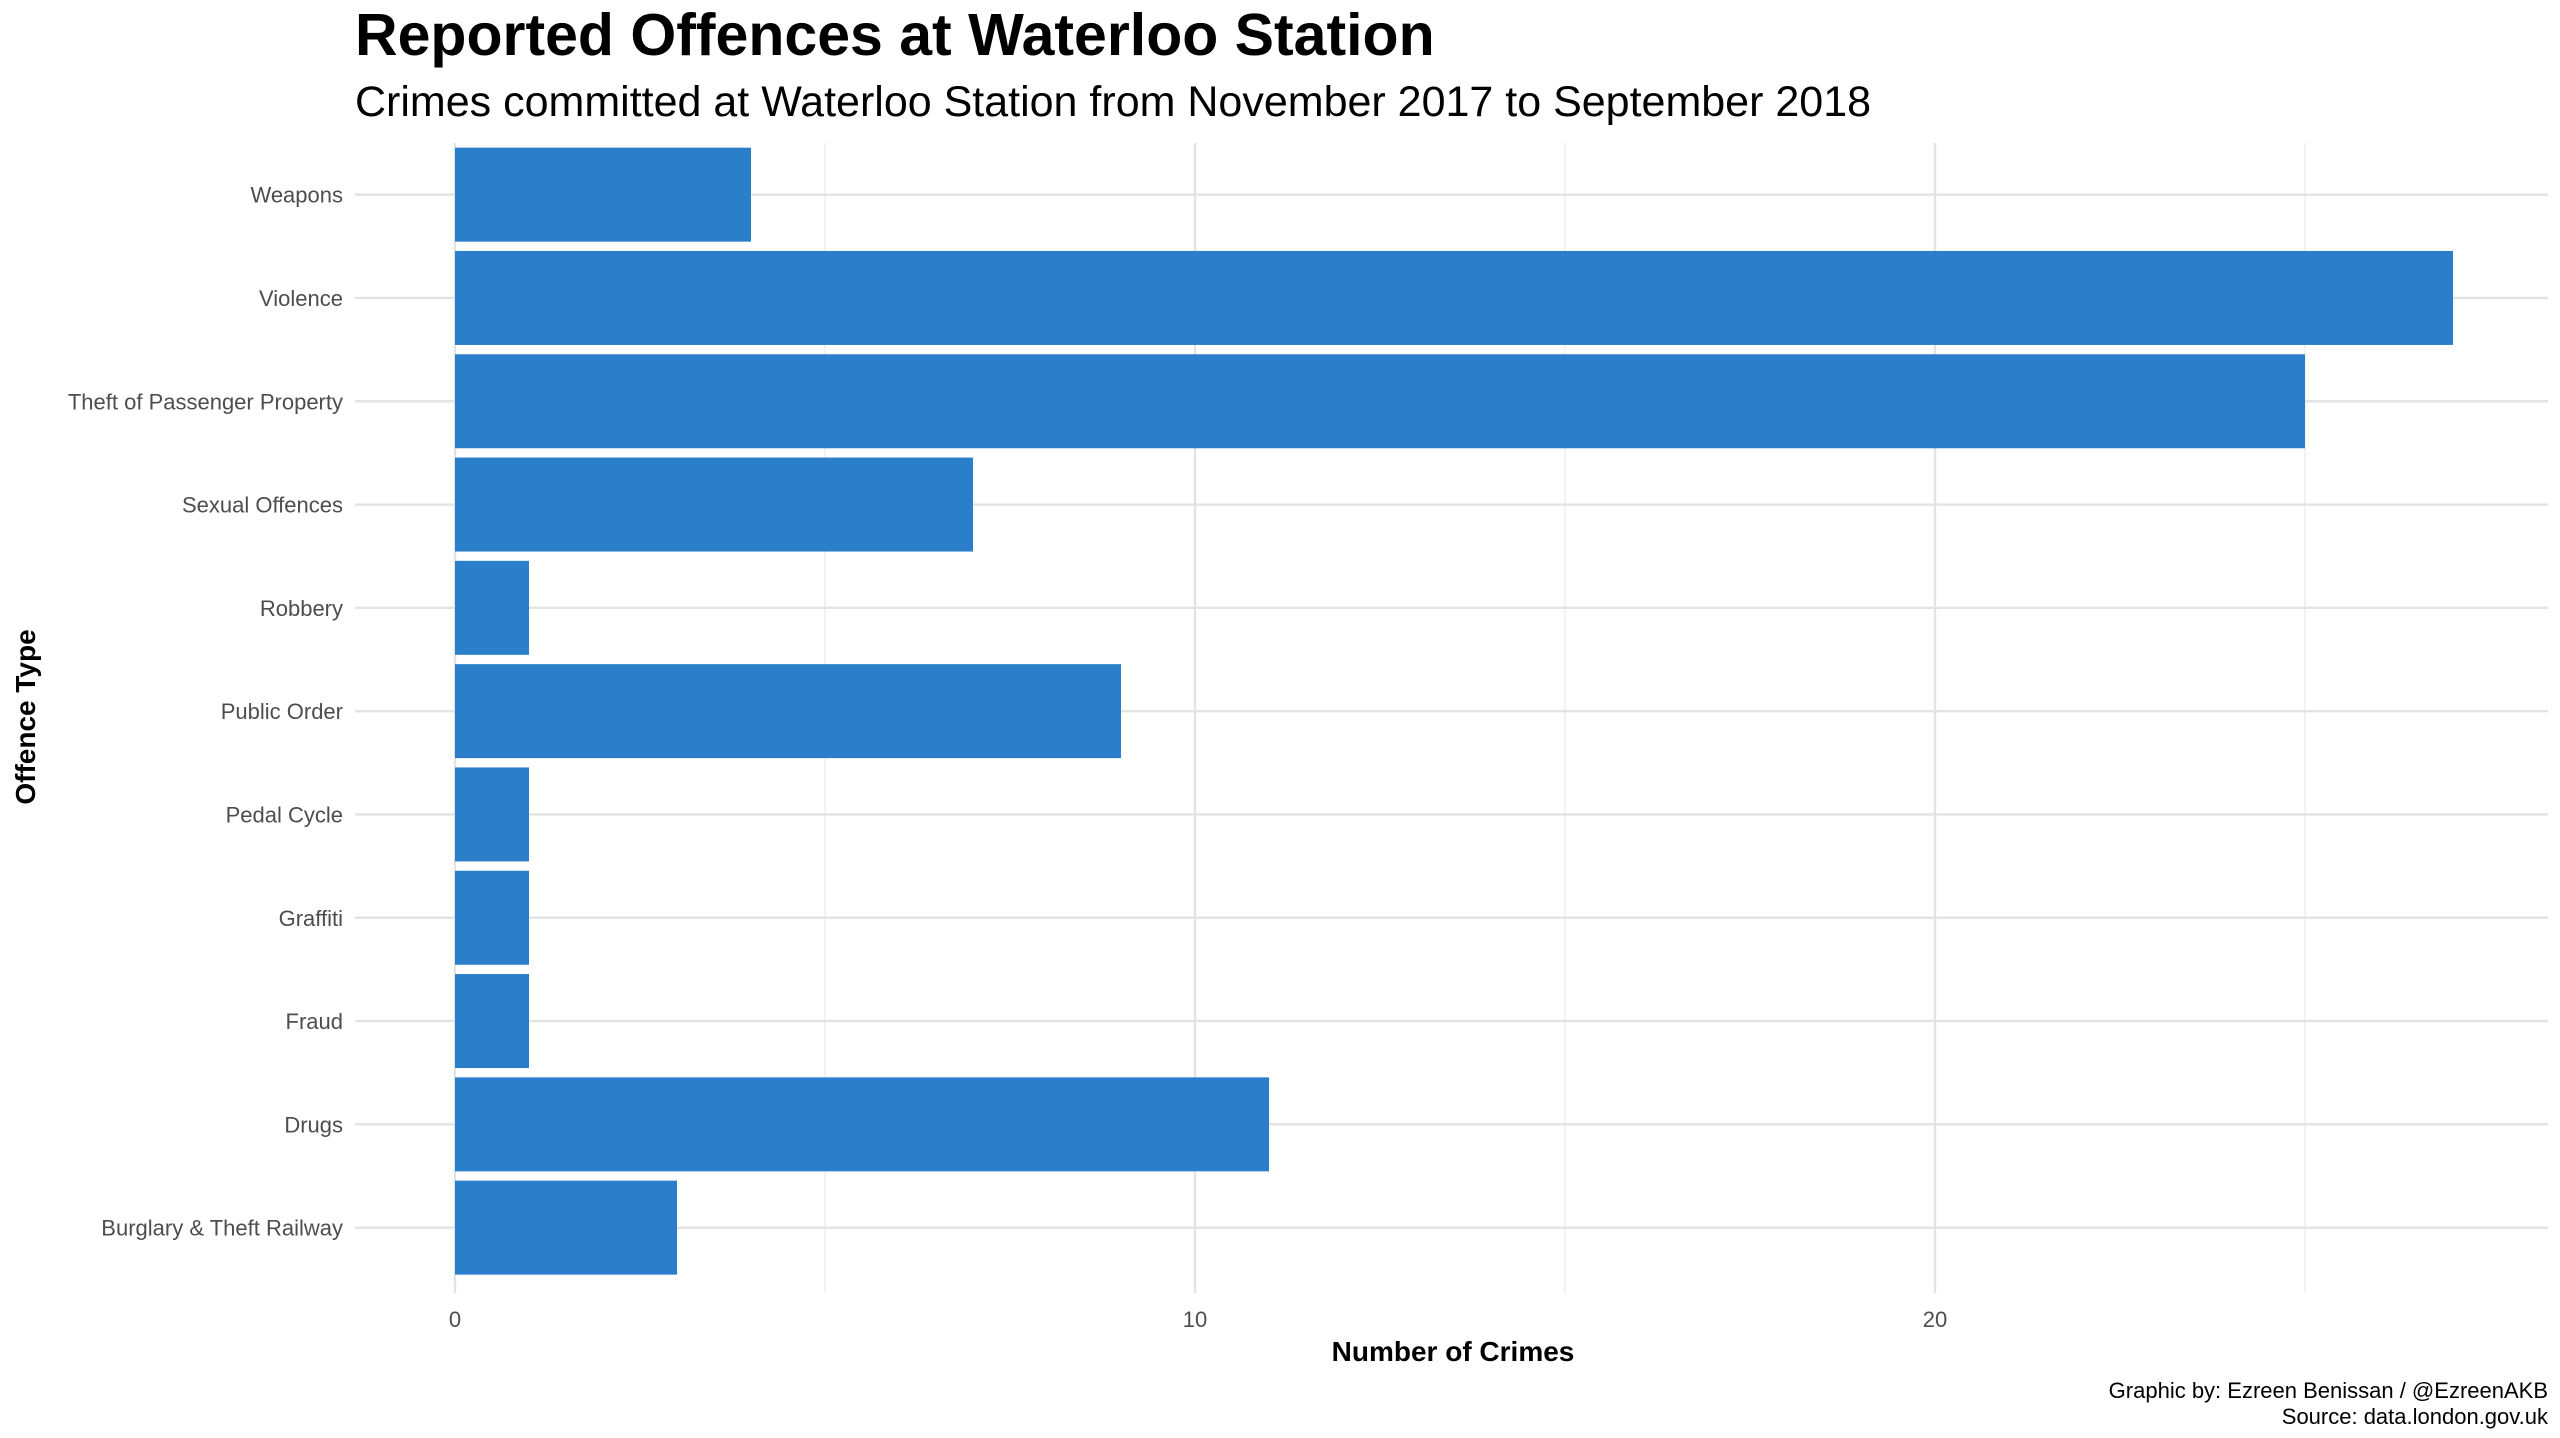  Describe the element at coordinates (282, 711) in the screenshot. I see `y-tick-label: Public Order` at that location.